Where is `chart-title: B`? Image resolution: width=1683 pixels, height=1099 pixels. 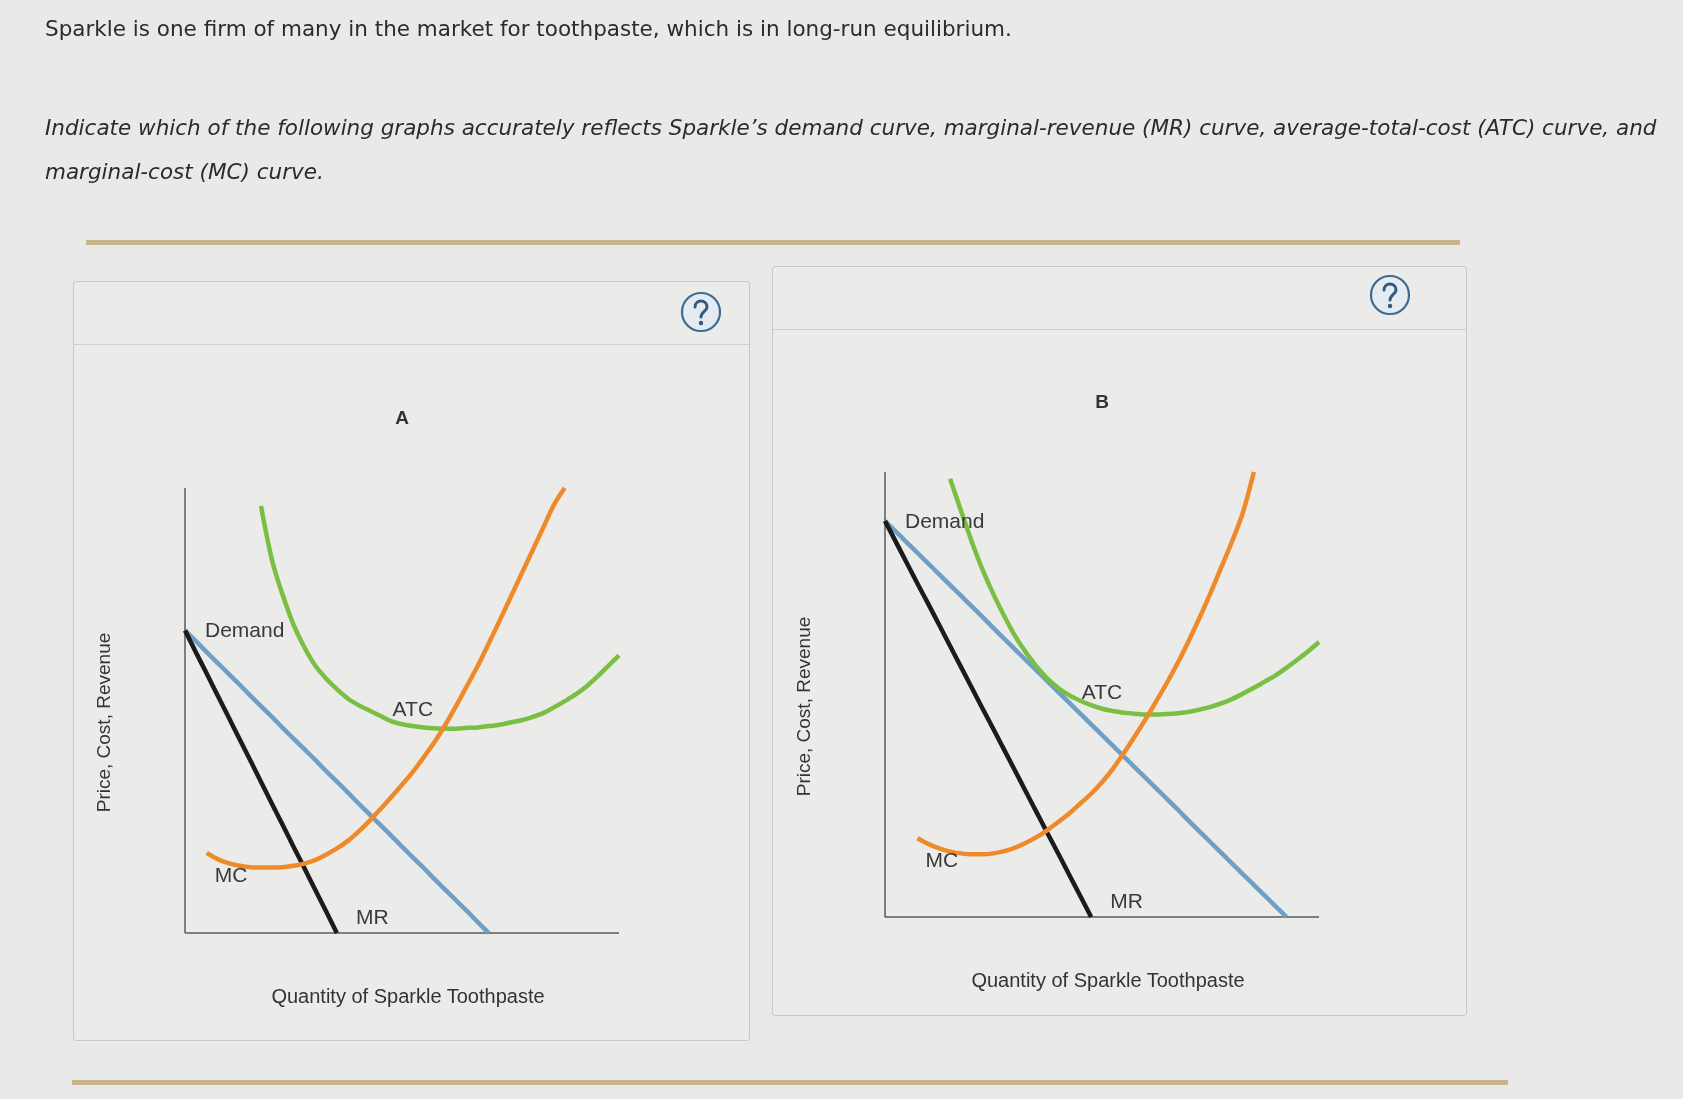
chart-title: B is located at coordinates (1102, 401).